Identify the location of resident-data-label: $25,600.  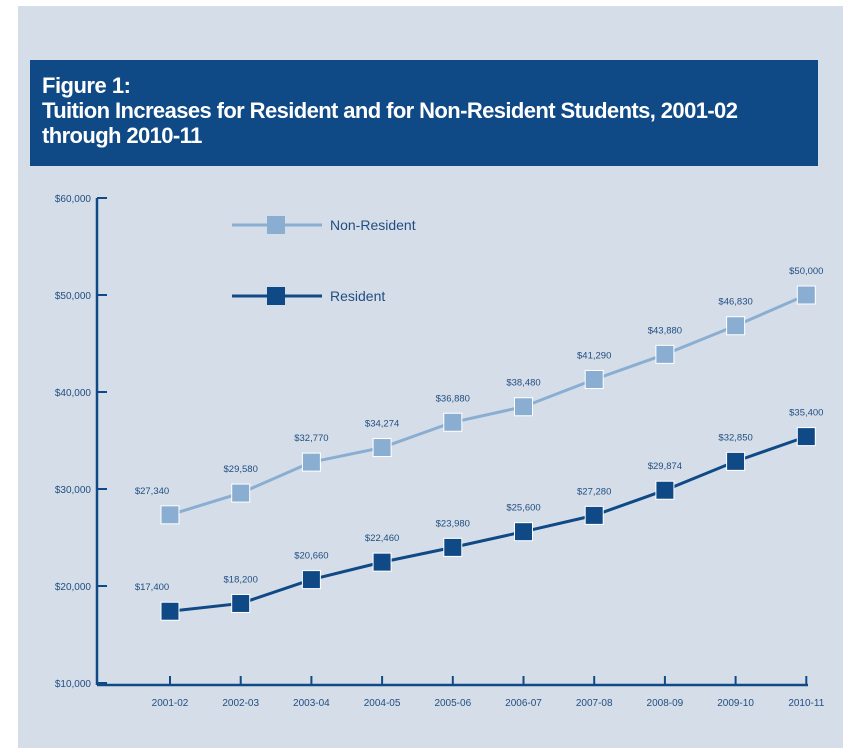
(523, 508).